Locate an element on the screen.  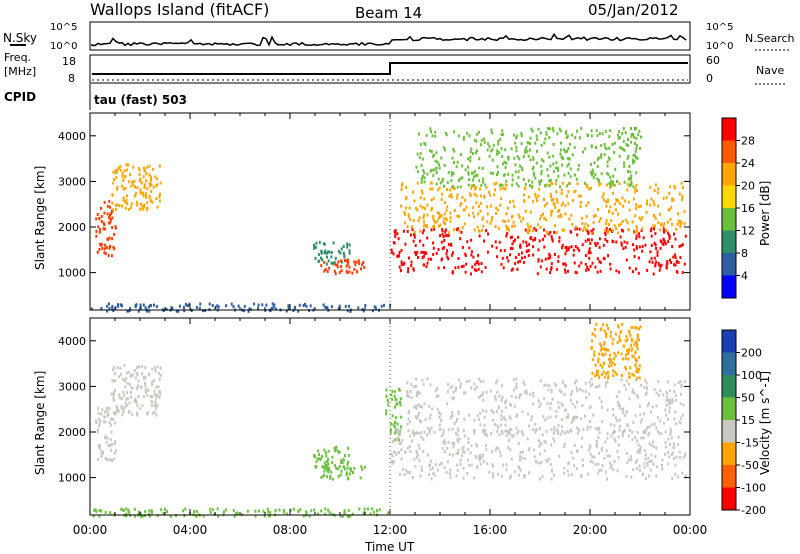
cpid-text: tau (fast) 503 is located at coordinates (140, 100).